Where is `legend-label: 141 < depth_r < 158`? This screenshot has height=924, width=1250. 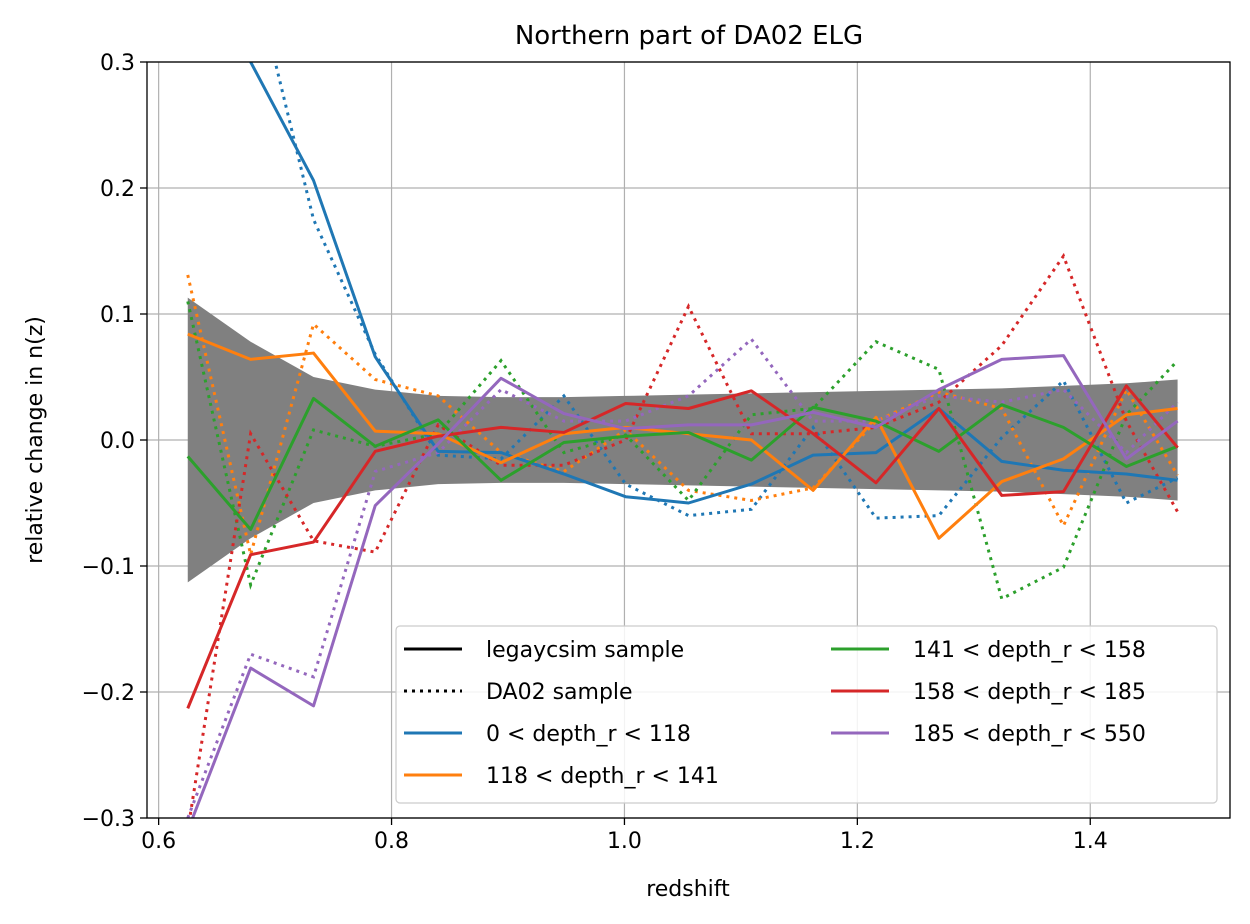 legend-label: 141 < depth_r < 158 is located at coordinates (1029, 650).